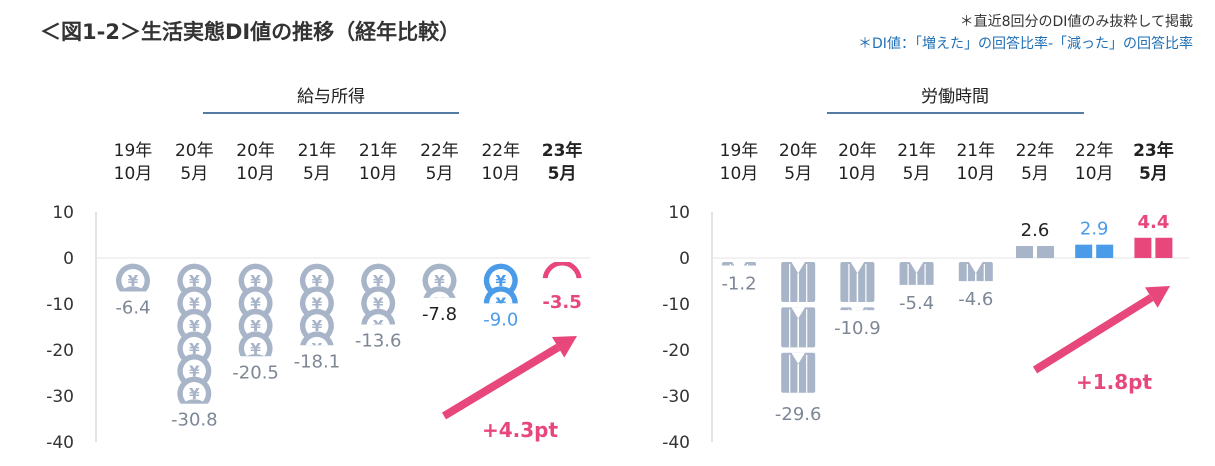  Describe the element at coordinates (1153, 222) in the screenshot. I see `value-label: 4.4` at that location.